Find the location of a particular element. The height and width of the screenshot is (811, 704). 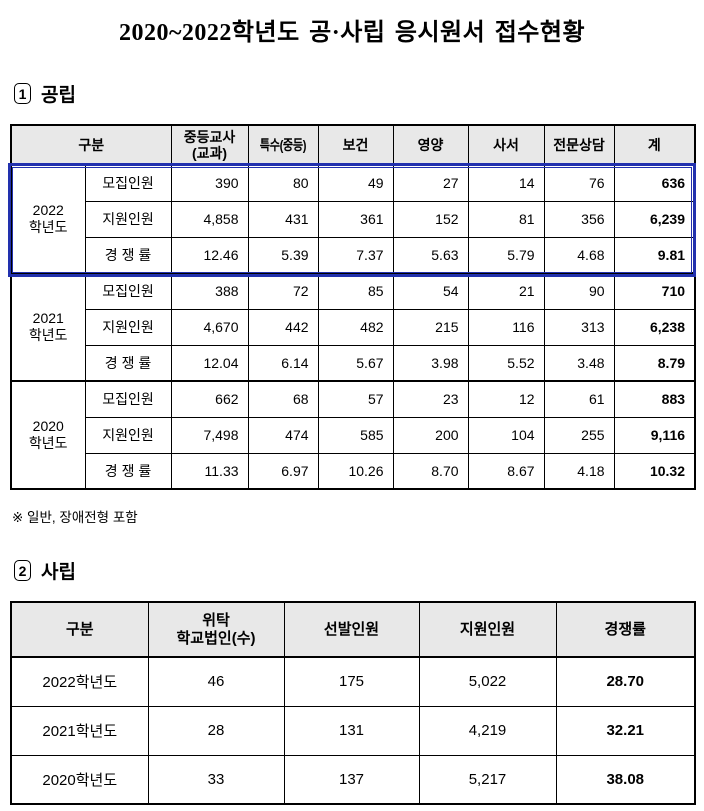

section1-heading-label: 공립 is located at coordinates (58, 95).